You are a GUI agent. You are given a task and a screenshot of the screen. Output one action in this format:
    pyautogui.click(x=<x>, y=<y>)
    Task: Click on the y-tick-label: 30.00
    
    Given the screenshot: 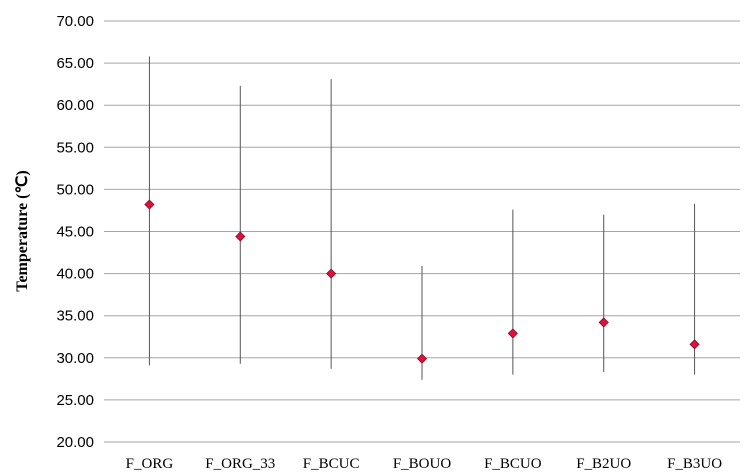 What is the action you would take?
    pyautogui.click(x=75, y=358)
    